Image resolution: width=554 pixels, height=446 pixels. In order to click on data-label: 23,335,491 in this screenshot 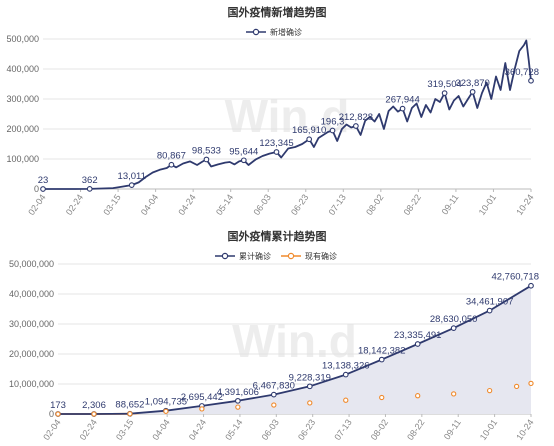, I will do `click(418, 335)`.